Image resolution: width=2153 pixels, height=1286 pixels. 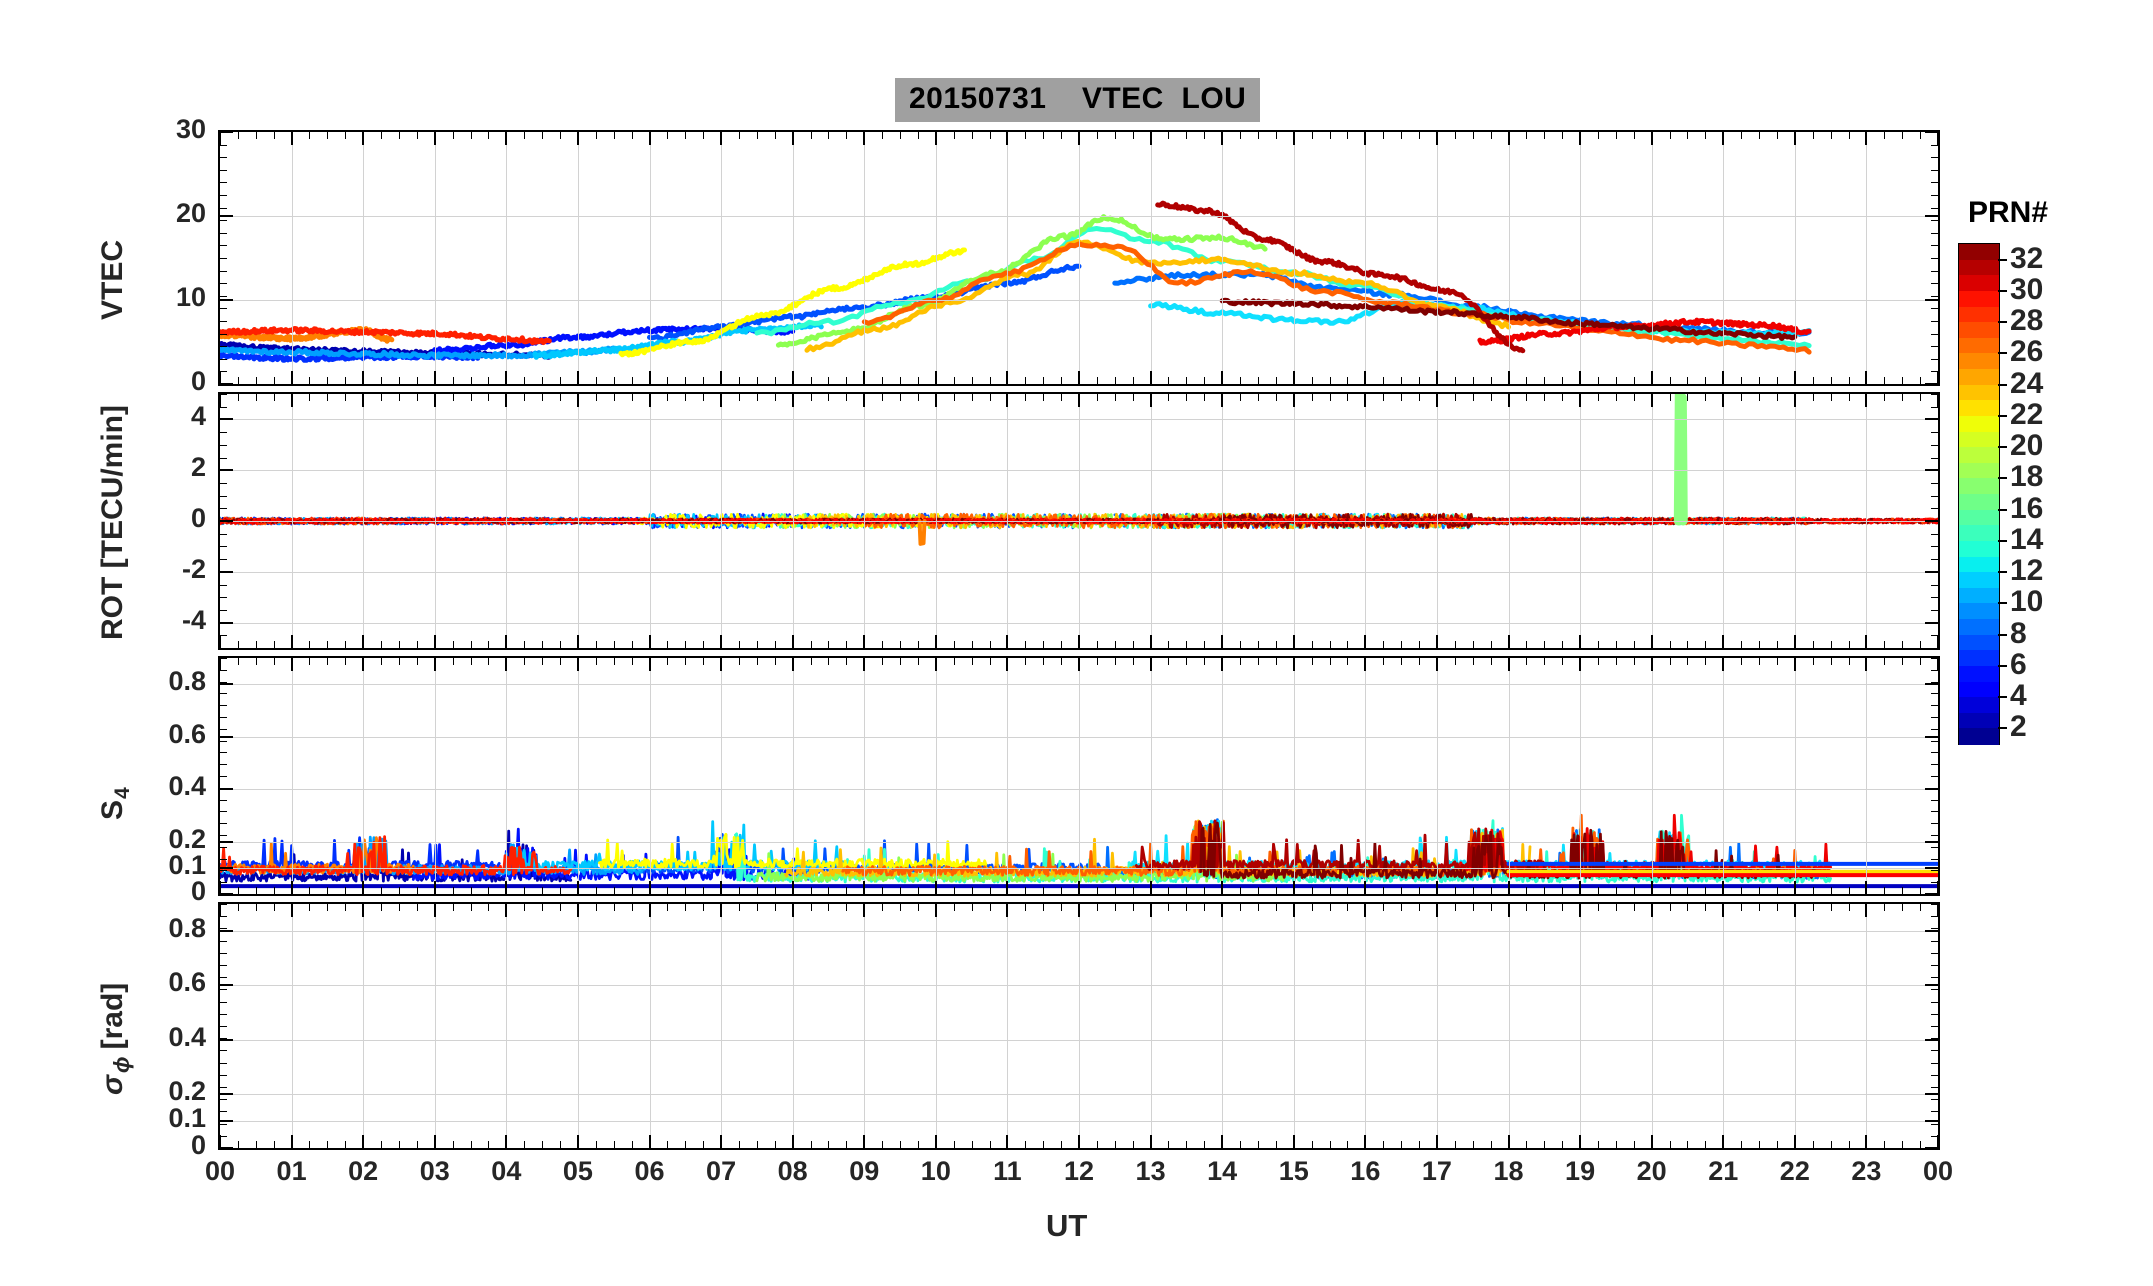 I want to click on yaxis-tick-label: -4, so click(x=193, y=619).